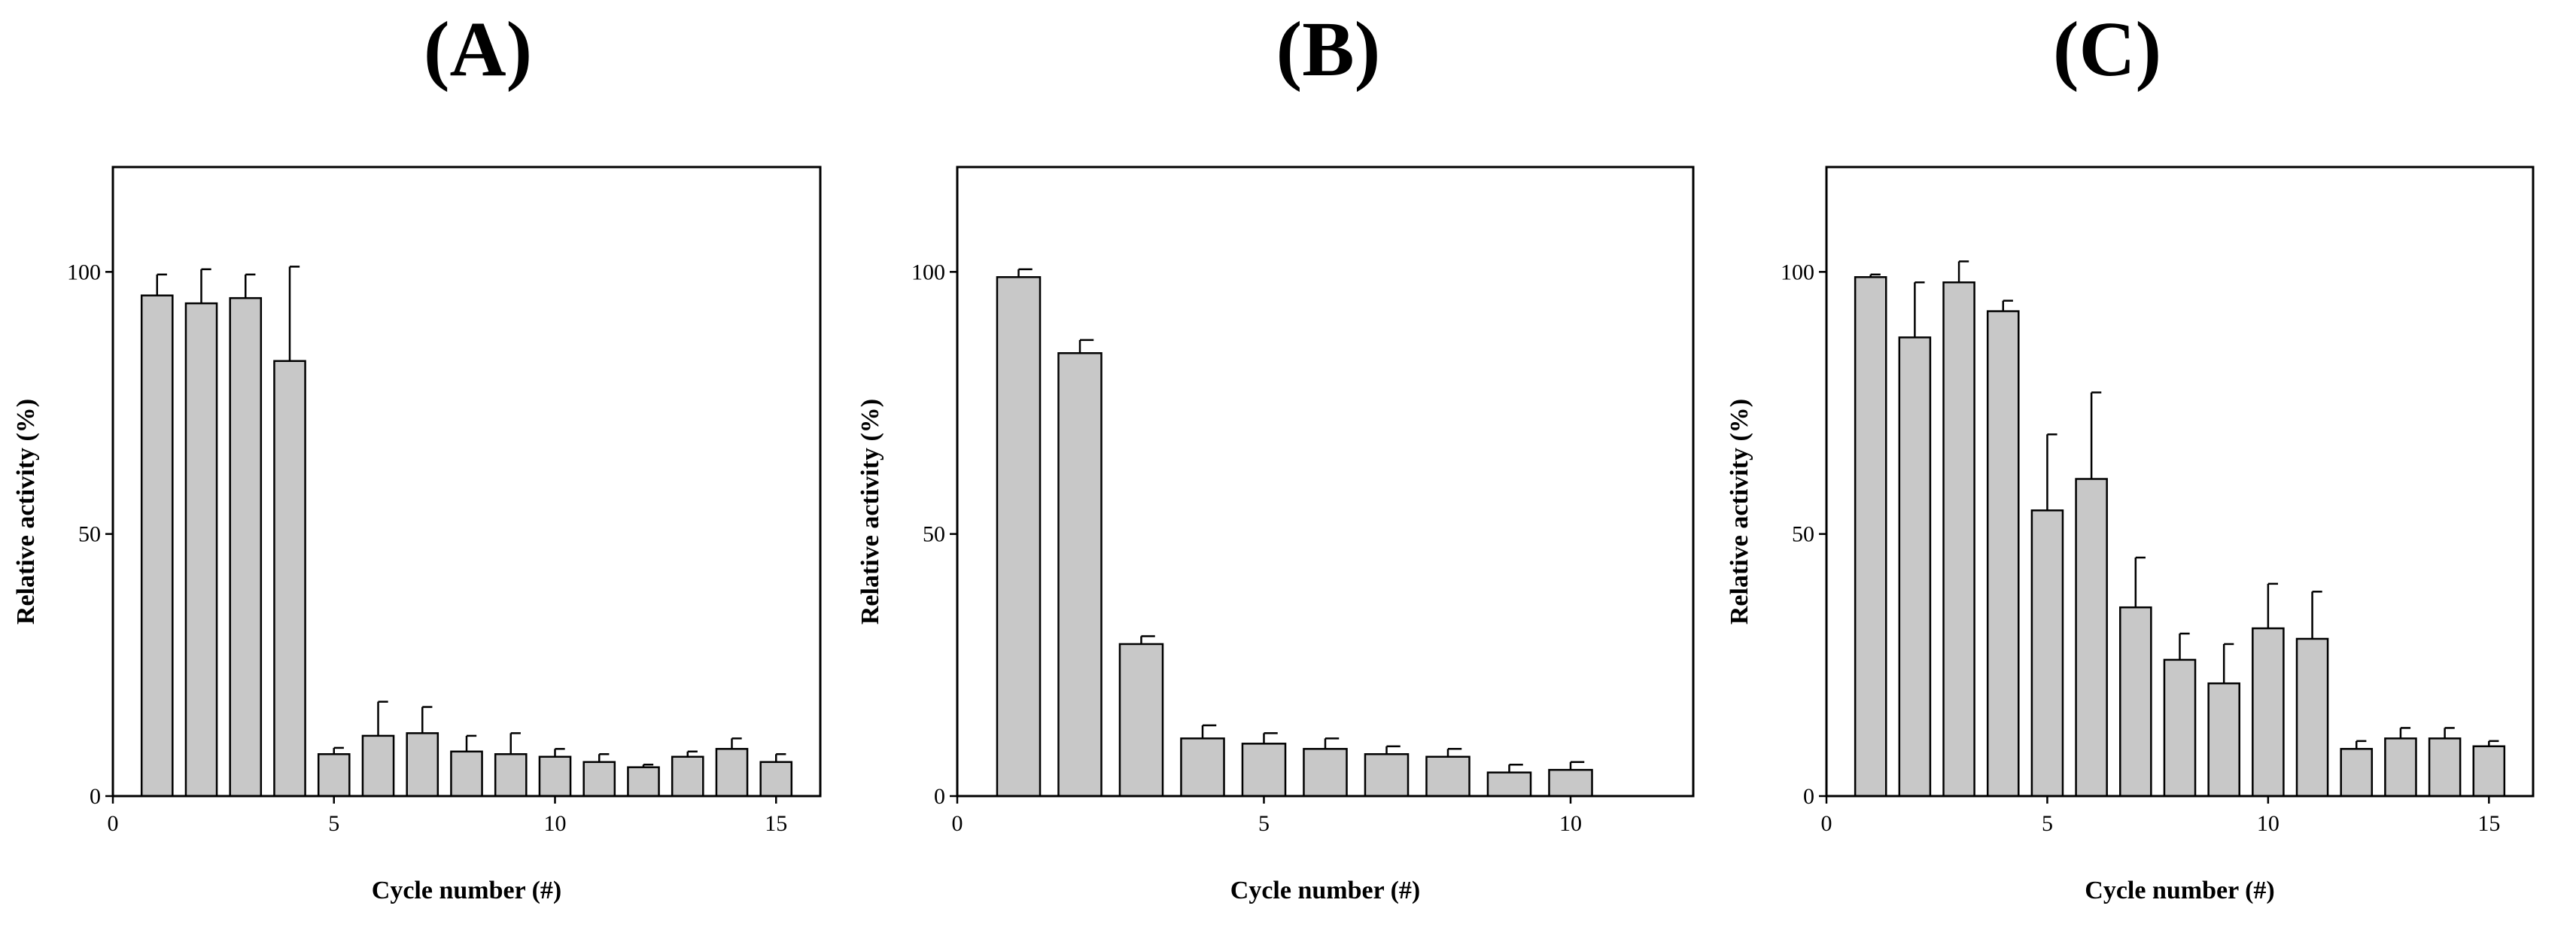 Image resolution: width=2576 pixels, height=927 pixels. Describe the element at coordinates (2107, 49) in the screenshot. I see `panel-title: (C)` at that location.